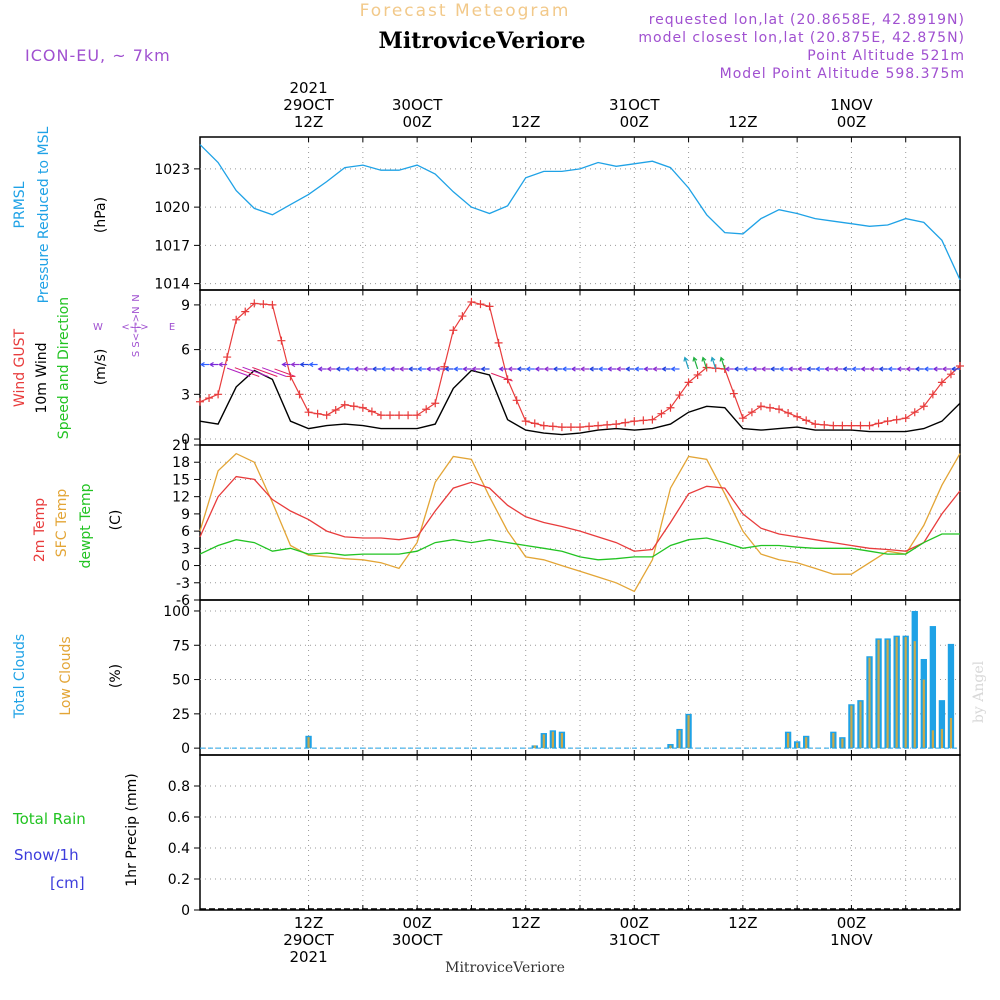 This screenshot has width=1000, height=1000. What do you see at coordinates (183, 601) in the screenshot?
I see `y-tick-label: -6` at bounding box center [183, 601].